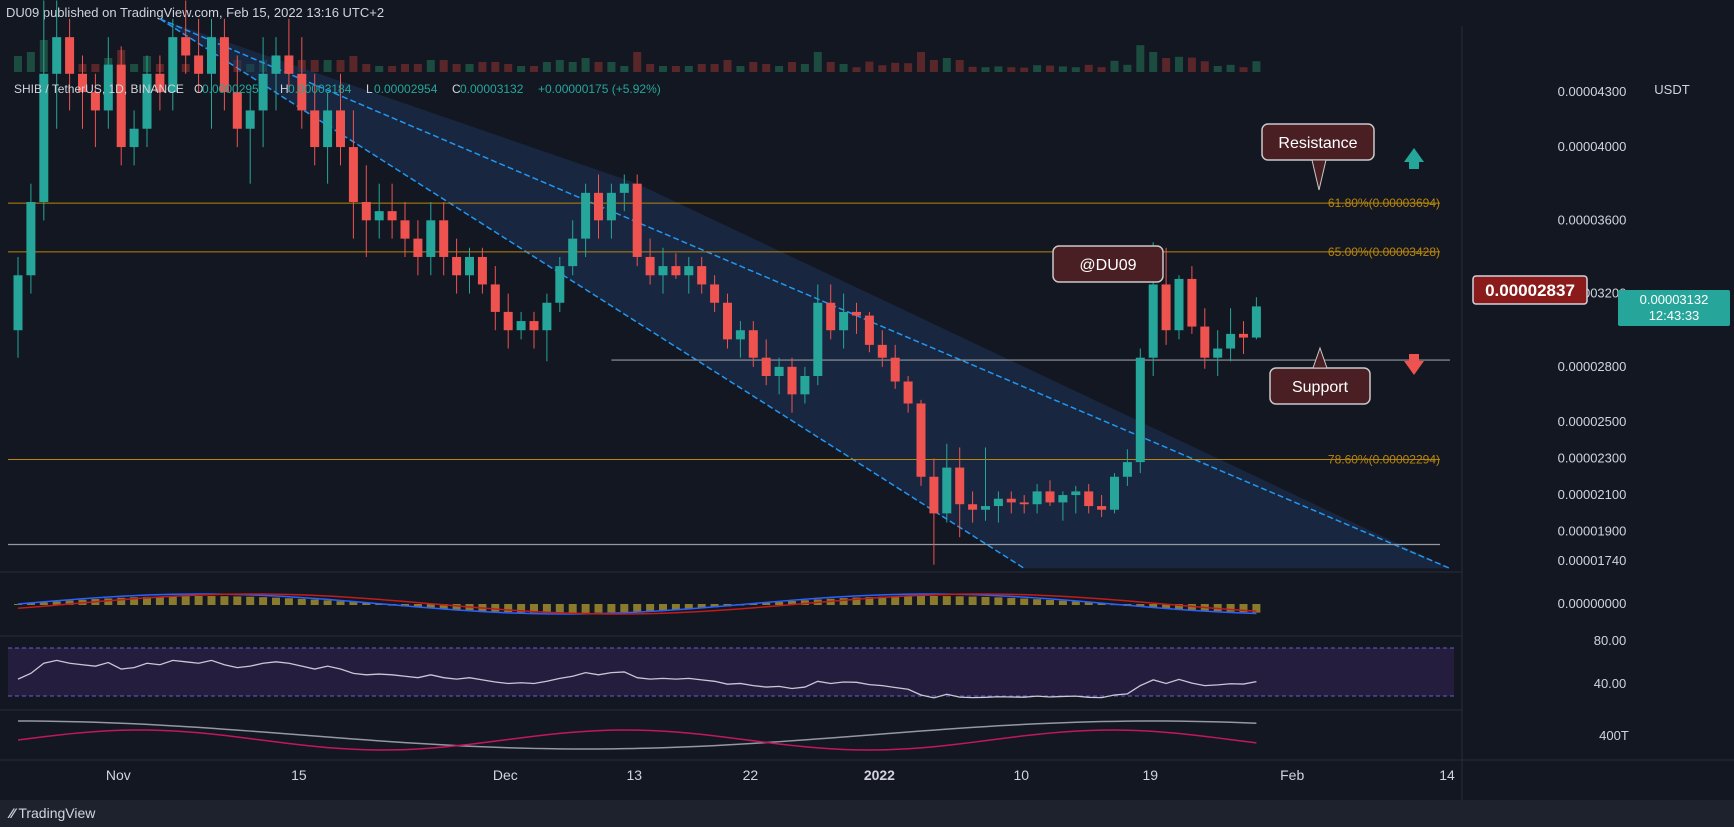 This screenshot has height=827, width=1734. Describe the element at coordinates (369, 89) in the screenshot. I see `legend-value: L` at that location.